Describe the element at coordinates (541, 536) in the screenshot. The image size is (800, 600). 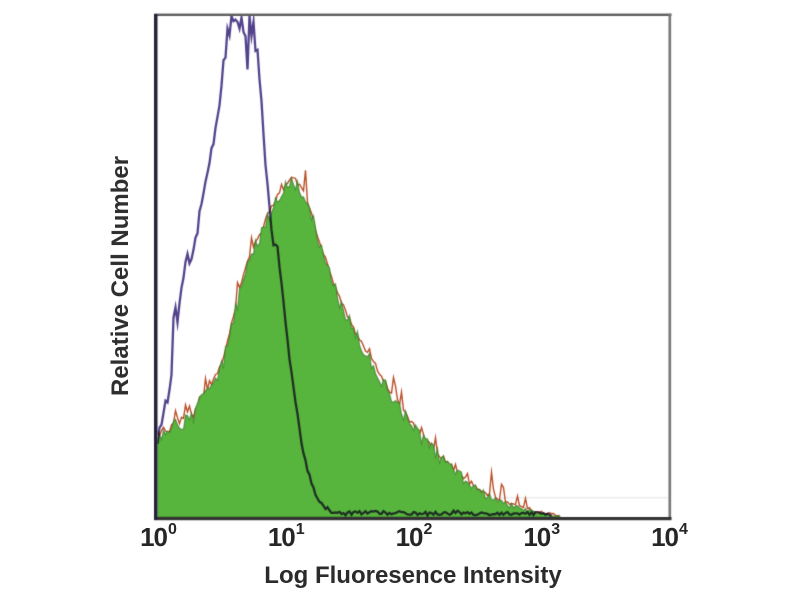
I see `x-tick-label: 10³` at that location.